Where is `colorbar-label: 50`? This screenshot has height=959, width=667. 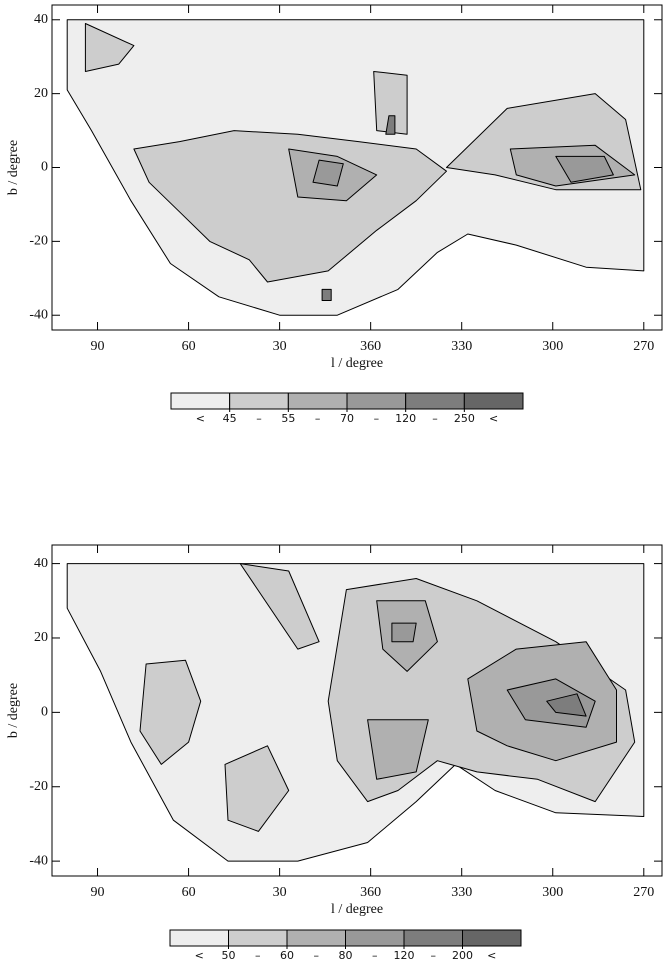 colorbar-label: 50 is located at coordinates (229, 954).